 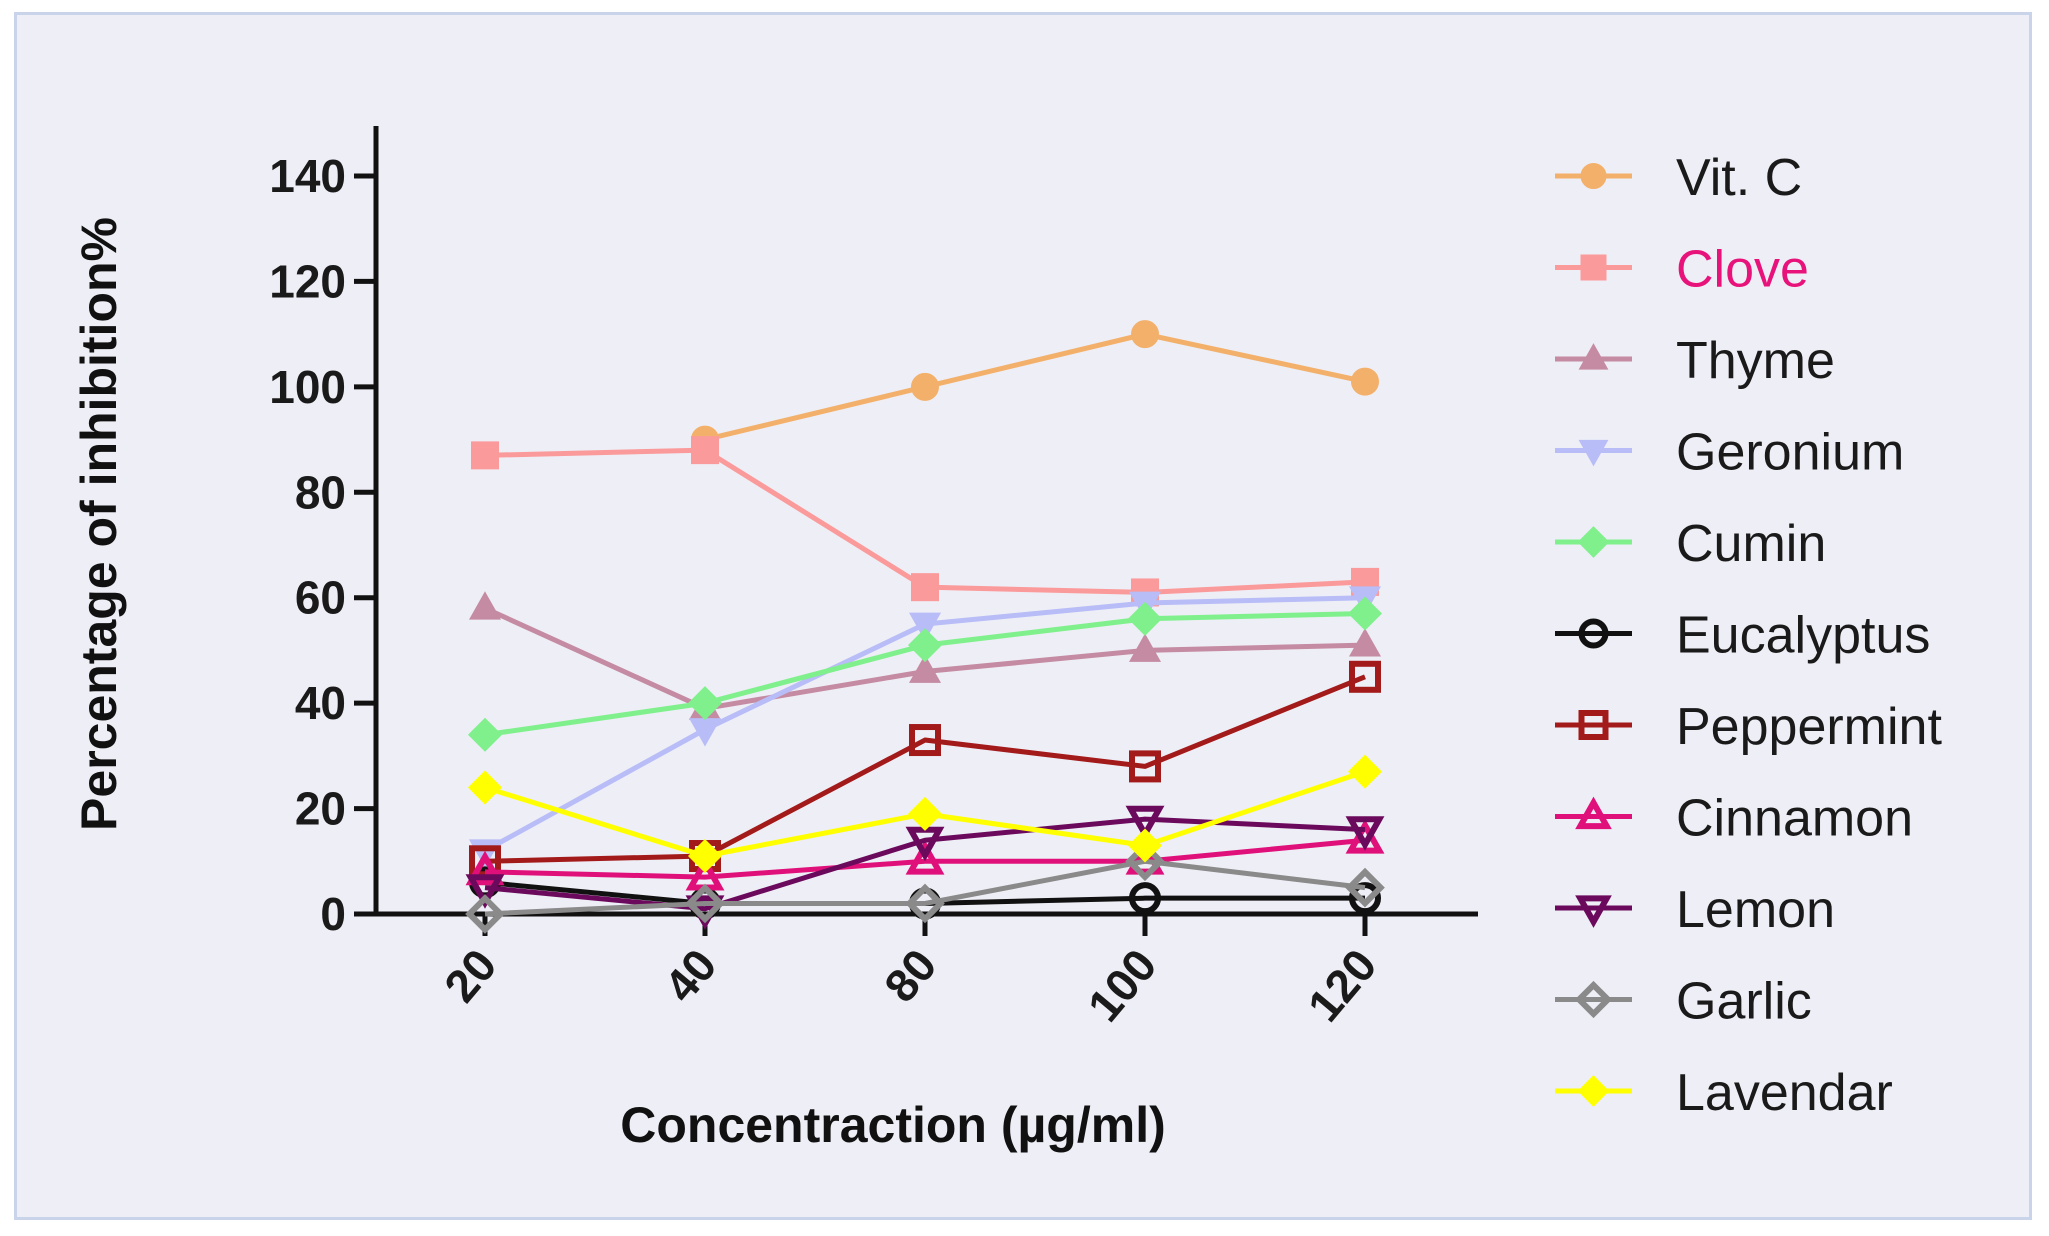 What do you see at coordinates (320, 703) in the screenshot?
I see `y-tick-label: 40` at bounding box center [320, 703].